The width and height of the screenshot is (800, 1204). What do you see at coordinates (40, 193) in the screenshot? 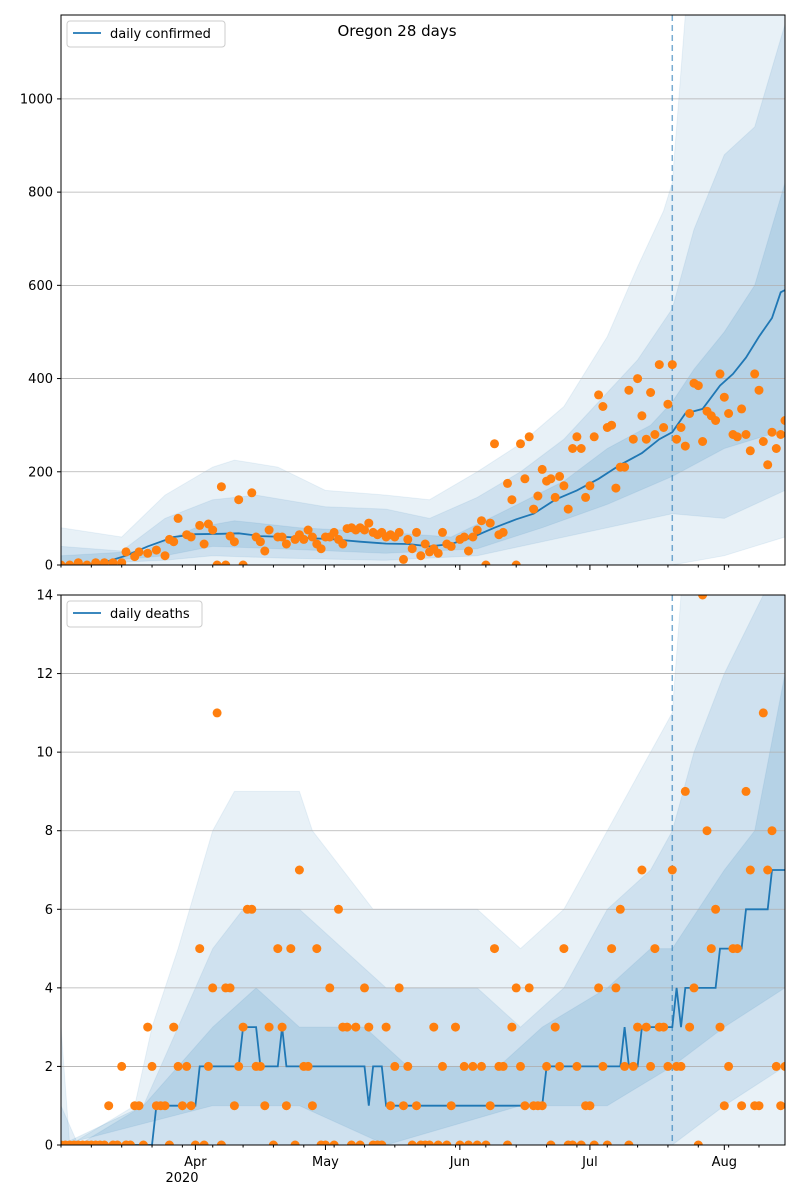
I see `top-y-tick-label: 800` at bounding box center [40, 193].